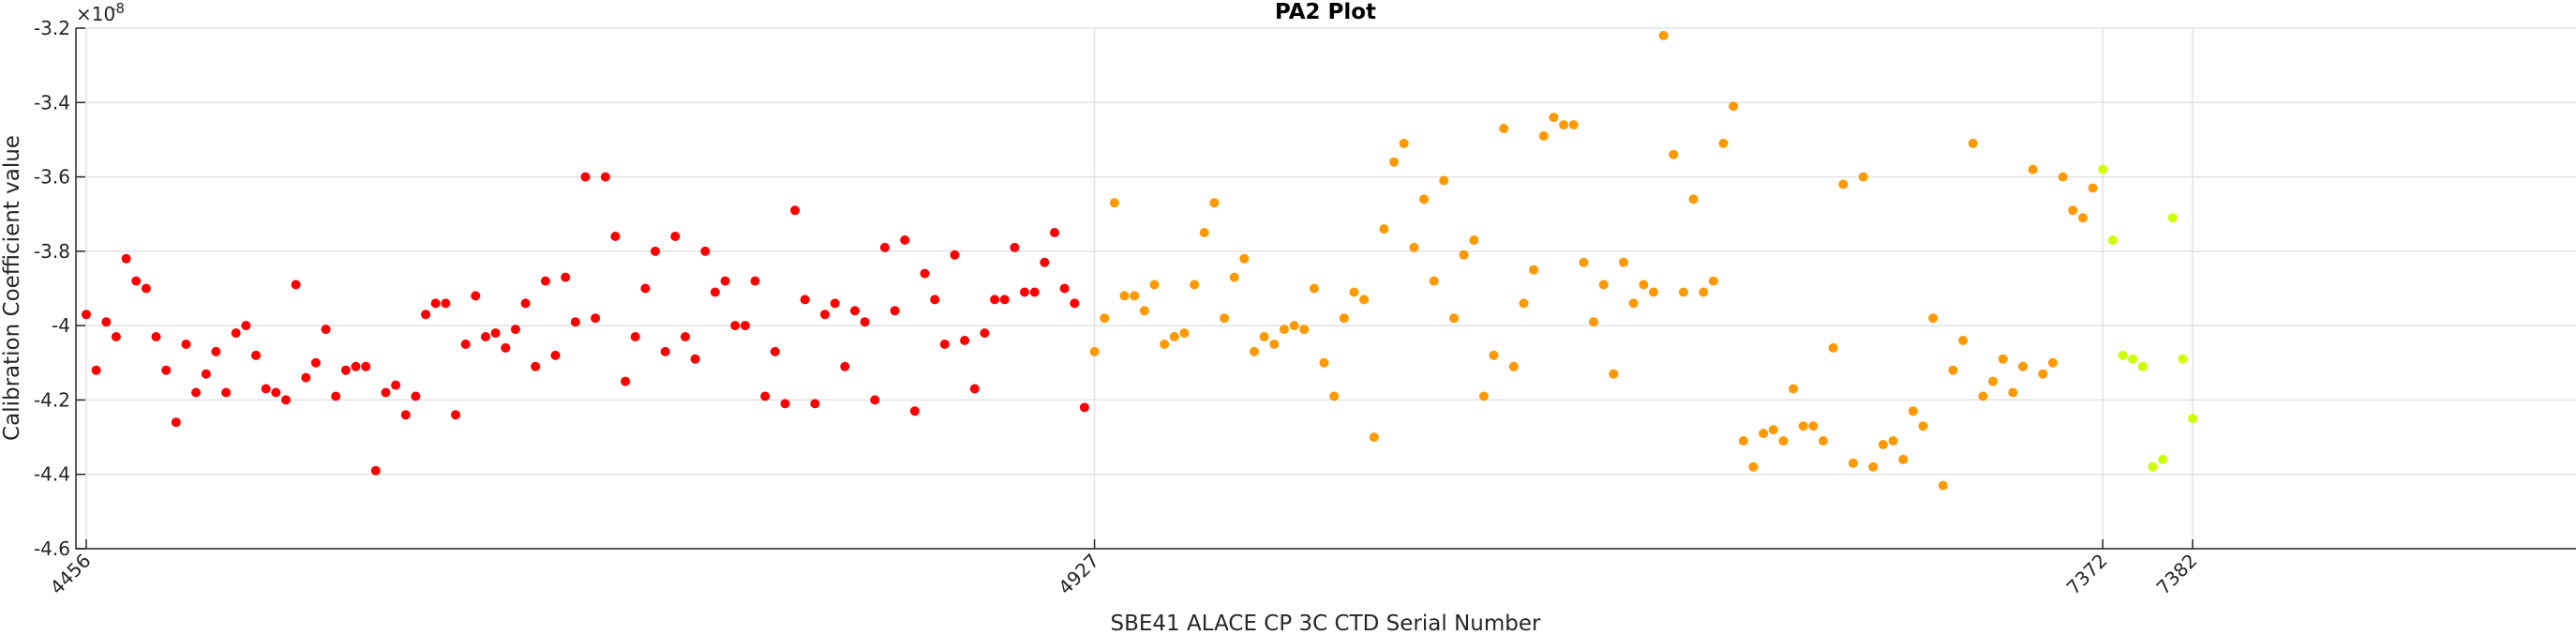  Describe the element at coordinates (12, 288) in the screenshot. I see `y-axis-label: Calibration Coefficient value` at that location.